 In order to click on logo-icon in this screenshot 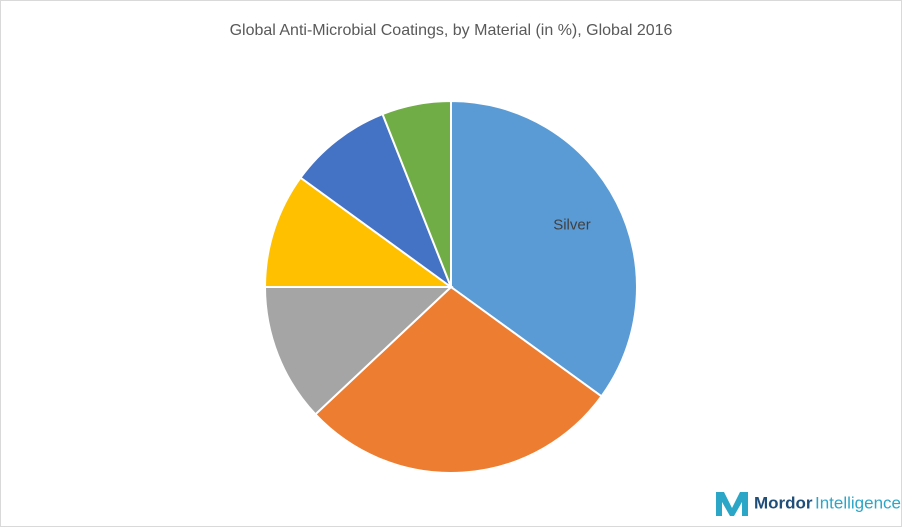, I will do `click(732, 504)`.